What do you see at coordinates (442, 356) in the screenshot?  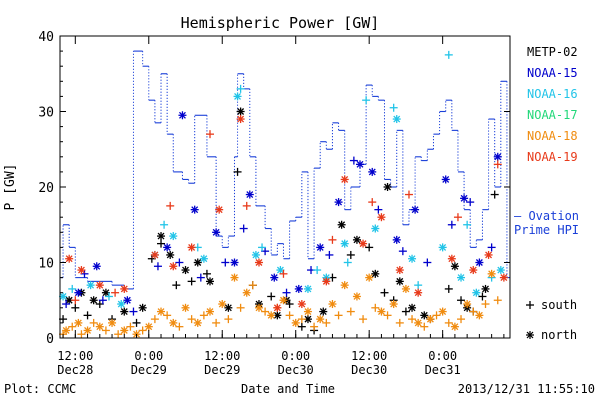 I see `x-tick-label: 0:00` at bounding box center [442, 356].